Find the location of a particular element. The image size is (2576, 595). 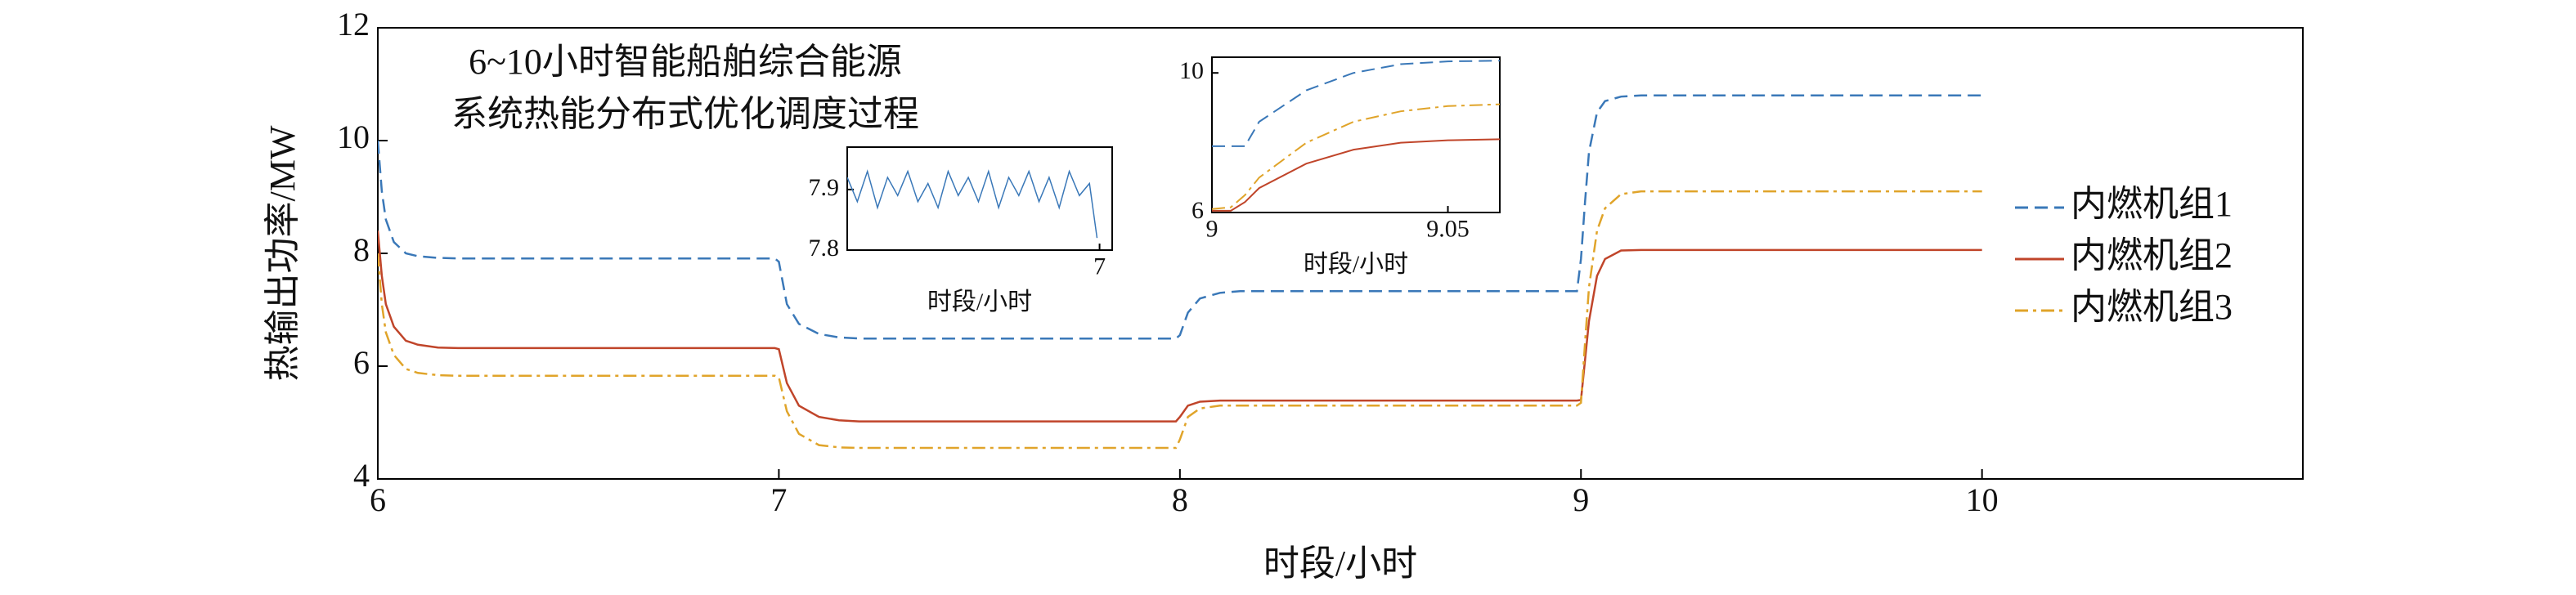

annotation: 系统热能分布式优化调度过程 is located at coordinates (685, 114).